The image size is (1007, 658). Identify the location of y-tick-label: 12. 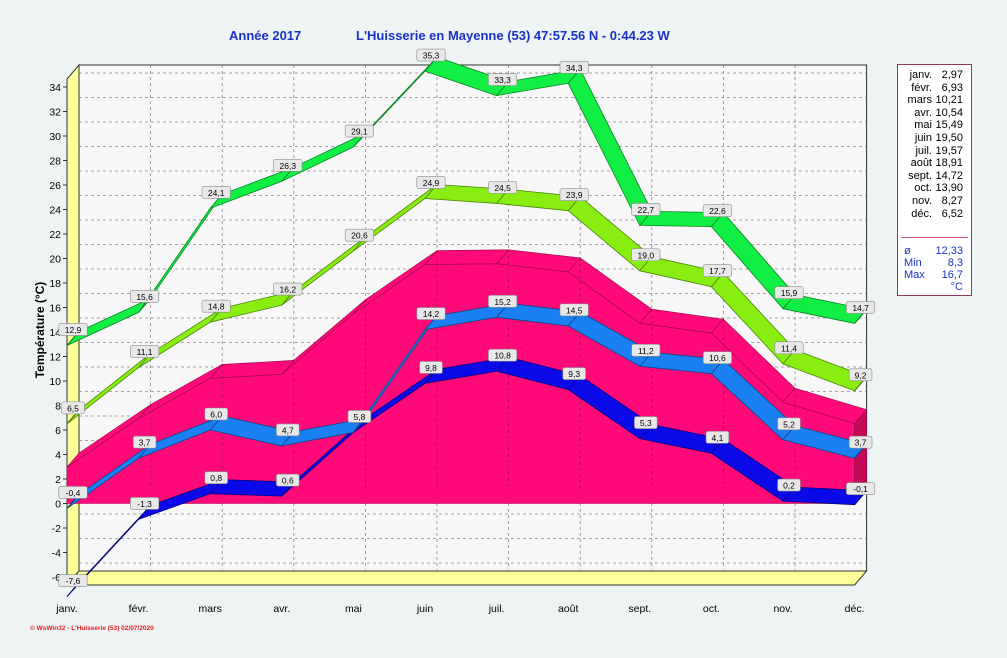
(55, 358).